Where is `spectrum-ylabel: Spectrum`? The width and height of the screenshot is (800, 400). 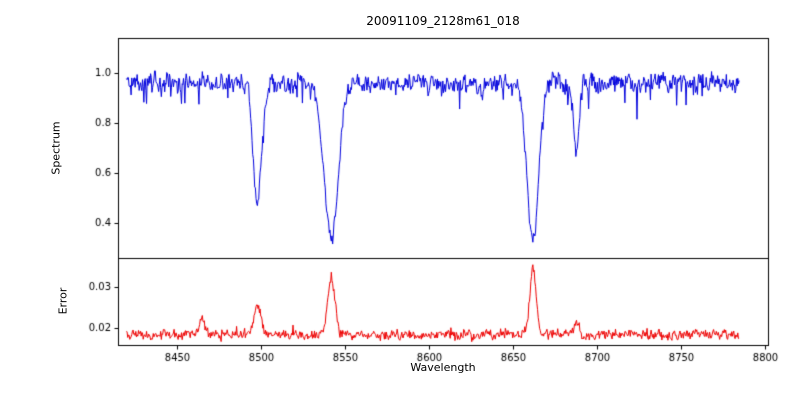
spectrum-ylabel: Spectrum is located at coordinates (56, 148).